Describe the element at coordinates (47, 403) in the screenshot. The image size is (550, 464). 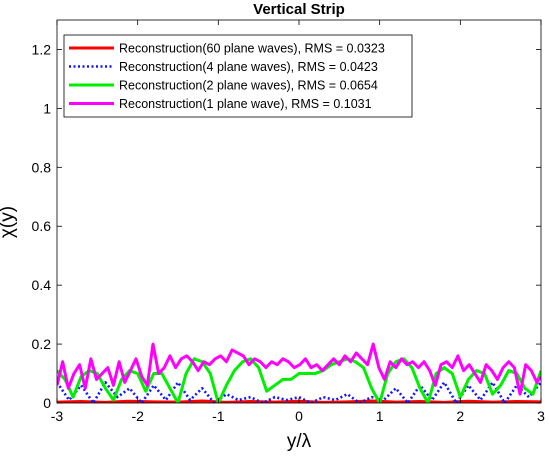
I see `y-tick-label: 0` at that location.